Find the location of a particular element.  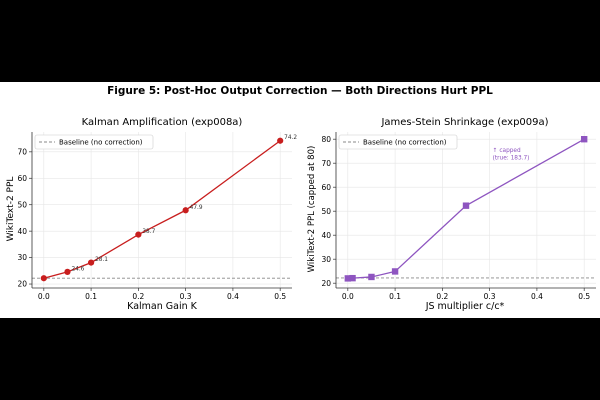

data-label: 24.6 is located at coordinates (77, 269).